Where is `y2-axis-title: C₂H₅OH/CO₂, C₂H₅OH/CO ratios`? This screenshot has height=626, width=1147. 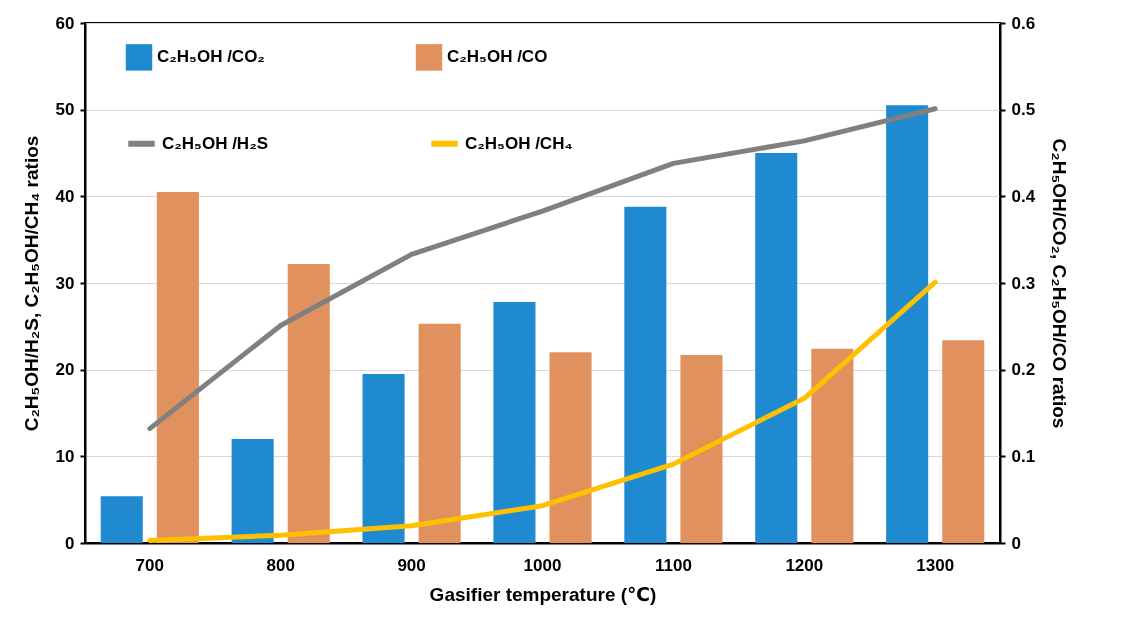
y2-axis-title: C₂H₅OH/CO₂, C₂H₅OH/CO ratios is located at coordinates (1060, 283).